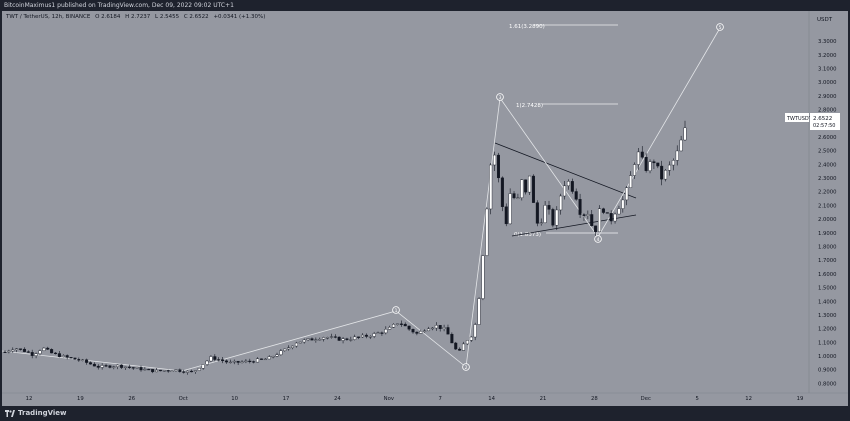 The image size is (850, 421). What do you see at coordinates (466, 367) in the screenshot?
I see `wave-marker-2: 2` at bounding box center [466, 367].